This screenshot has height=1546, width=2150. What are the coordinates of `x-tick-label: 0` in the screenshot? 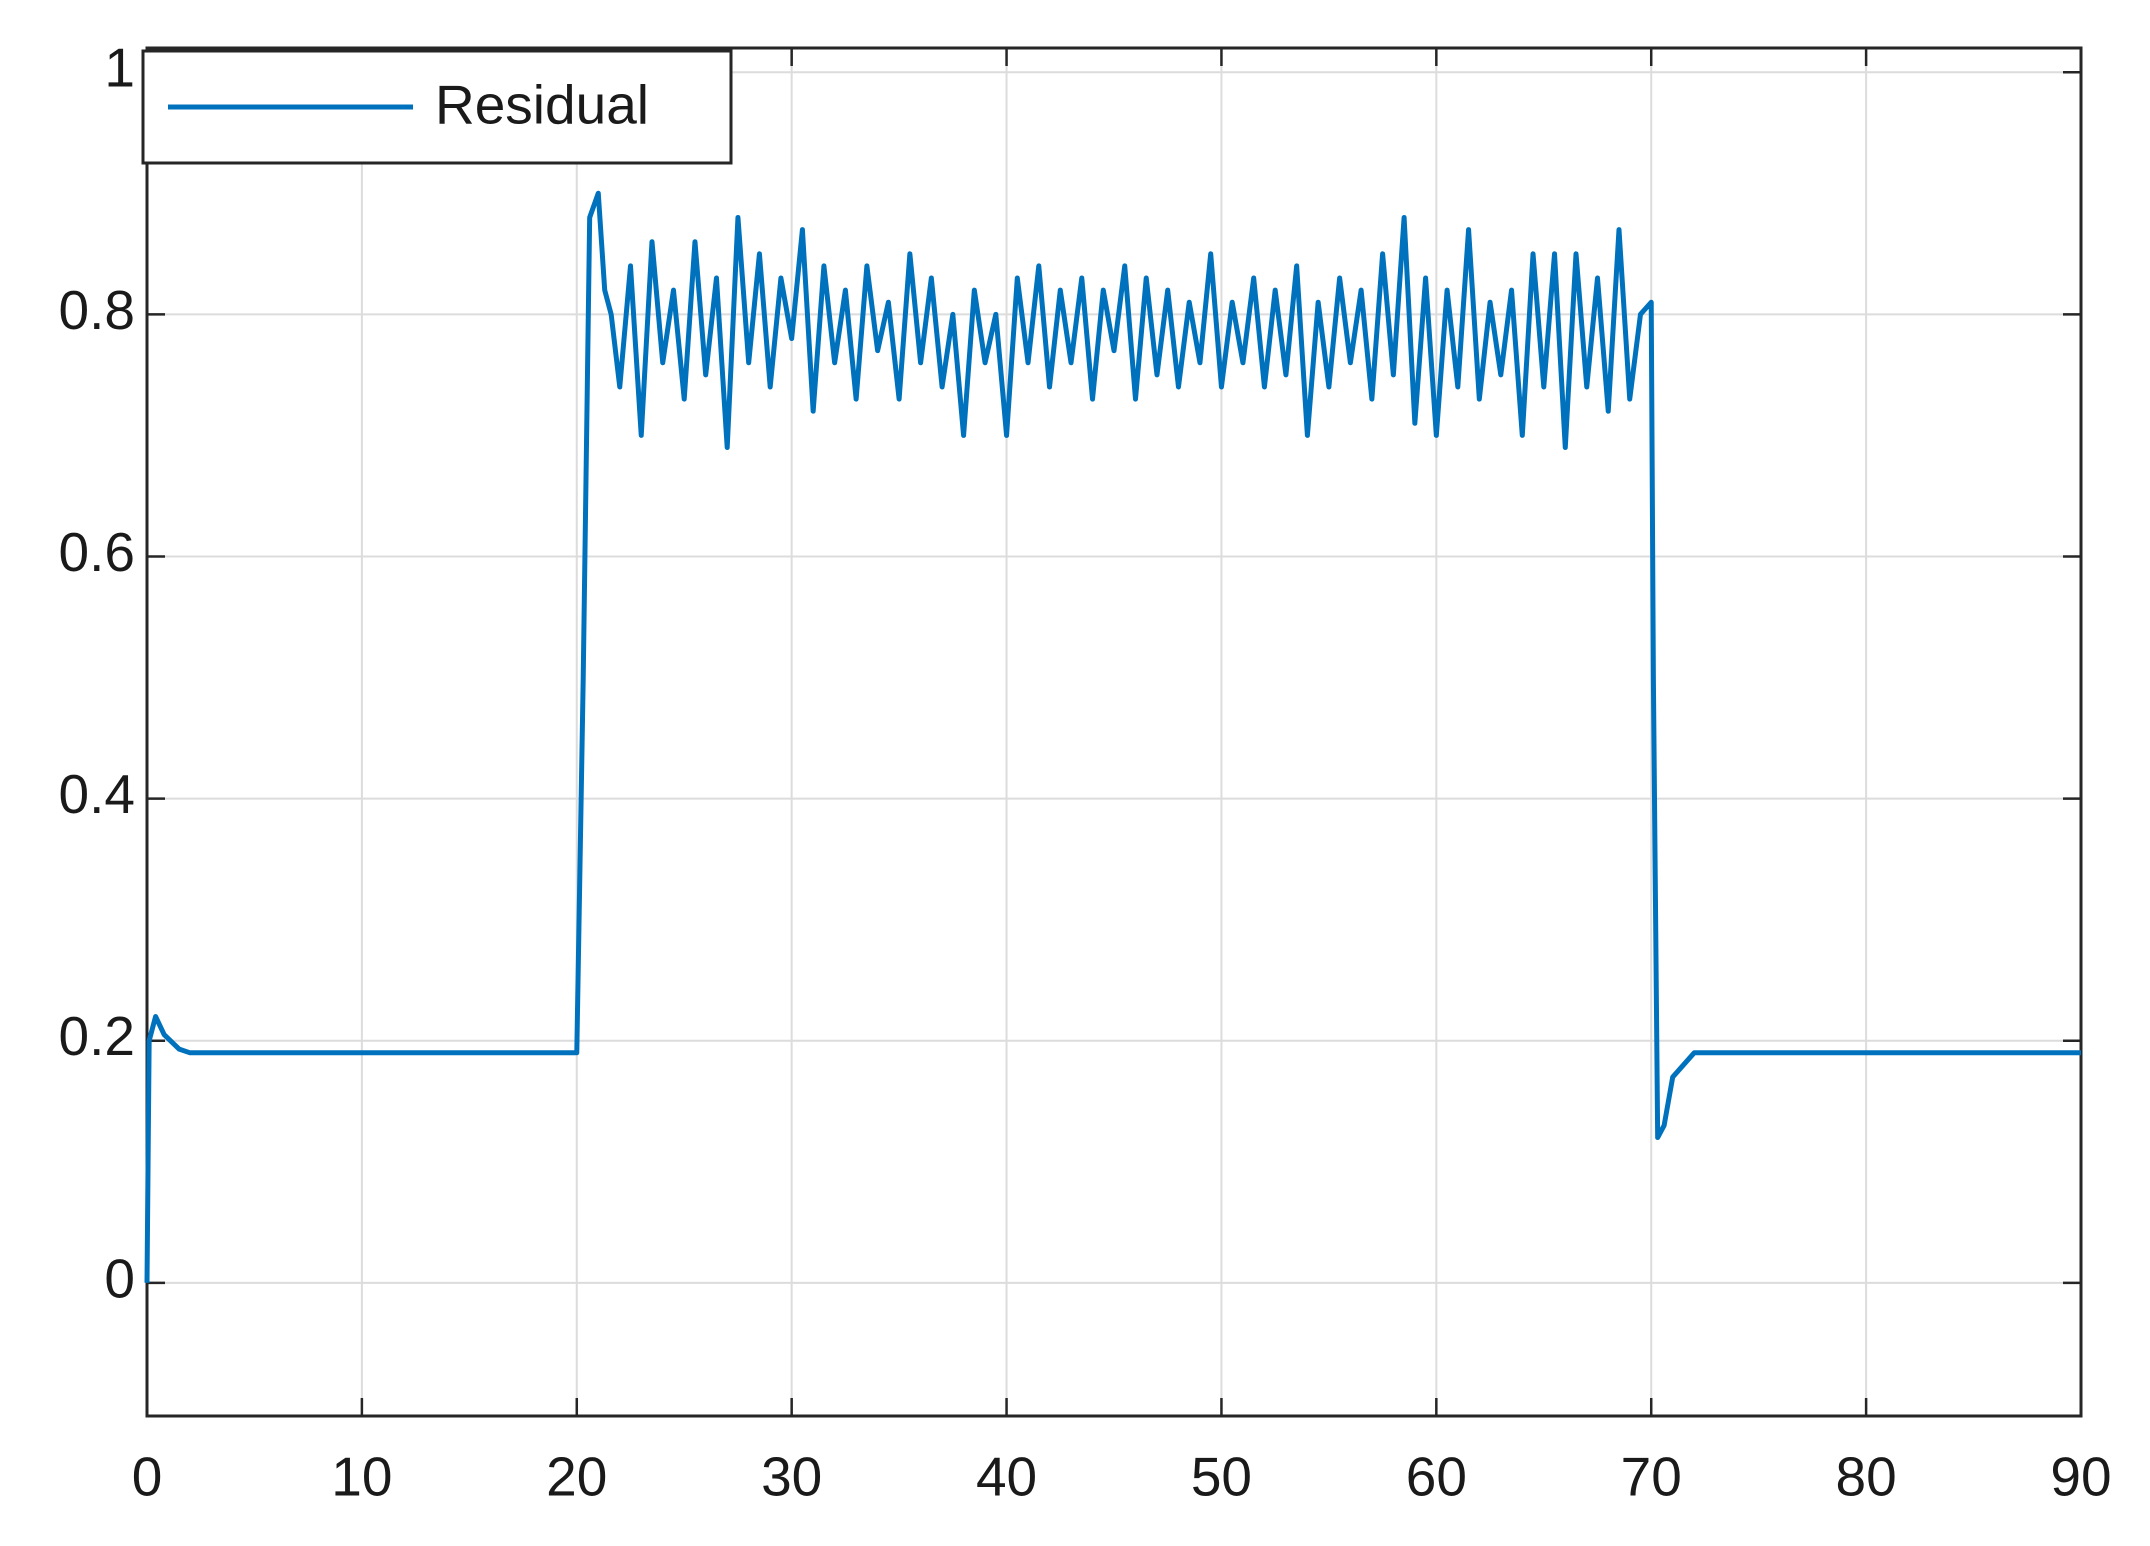 It's located at (147, 1477).